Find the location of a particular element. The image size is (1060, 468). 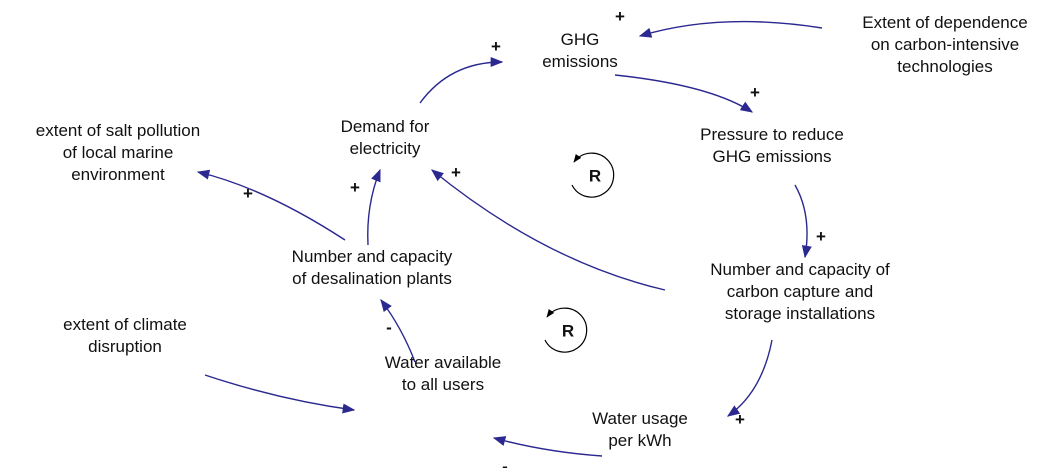

node-label: environment is located at coordinates (118, 174).